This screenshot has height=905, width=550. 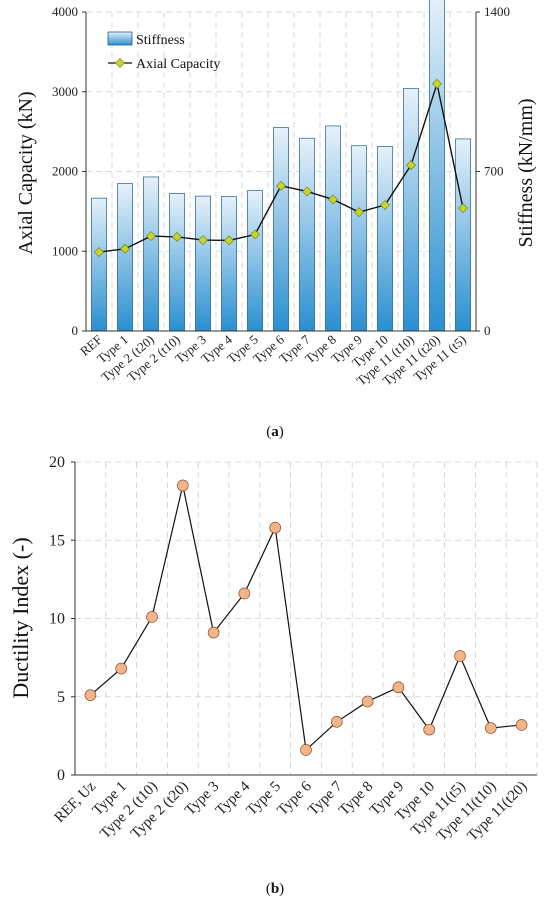 I want to click on x-tick-label: Type 5, so click(x=264, y=799).